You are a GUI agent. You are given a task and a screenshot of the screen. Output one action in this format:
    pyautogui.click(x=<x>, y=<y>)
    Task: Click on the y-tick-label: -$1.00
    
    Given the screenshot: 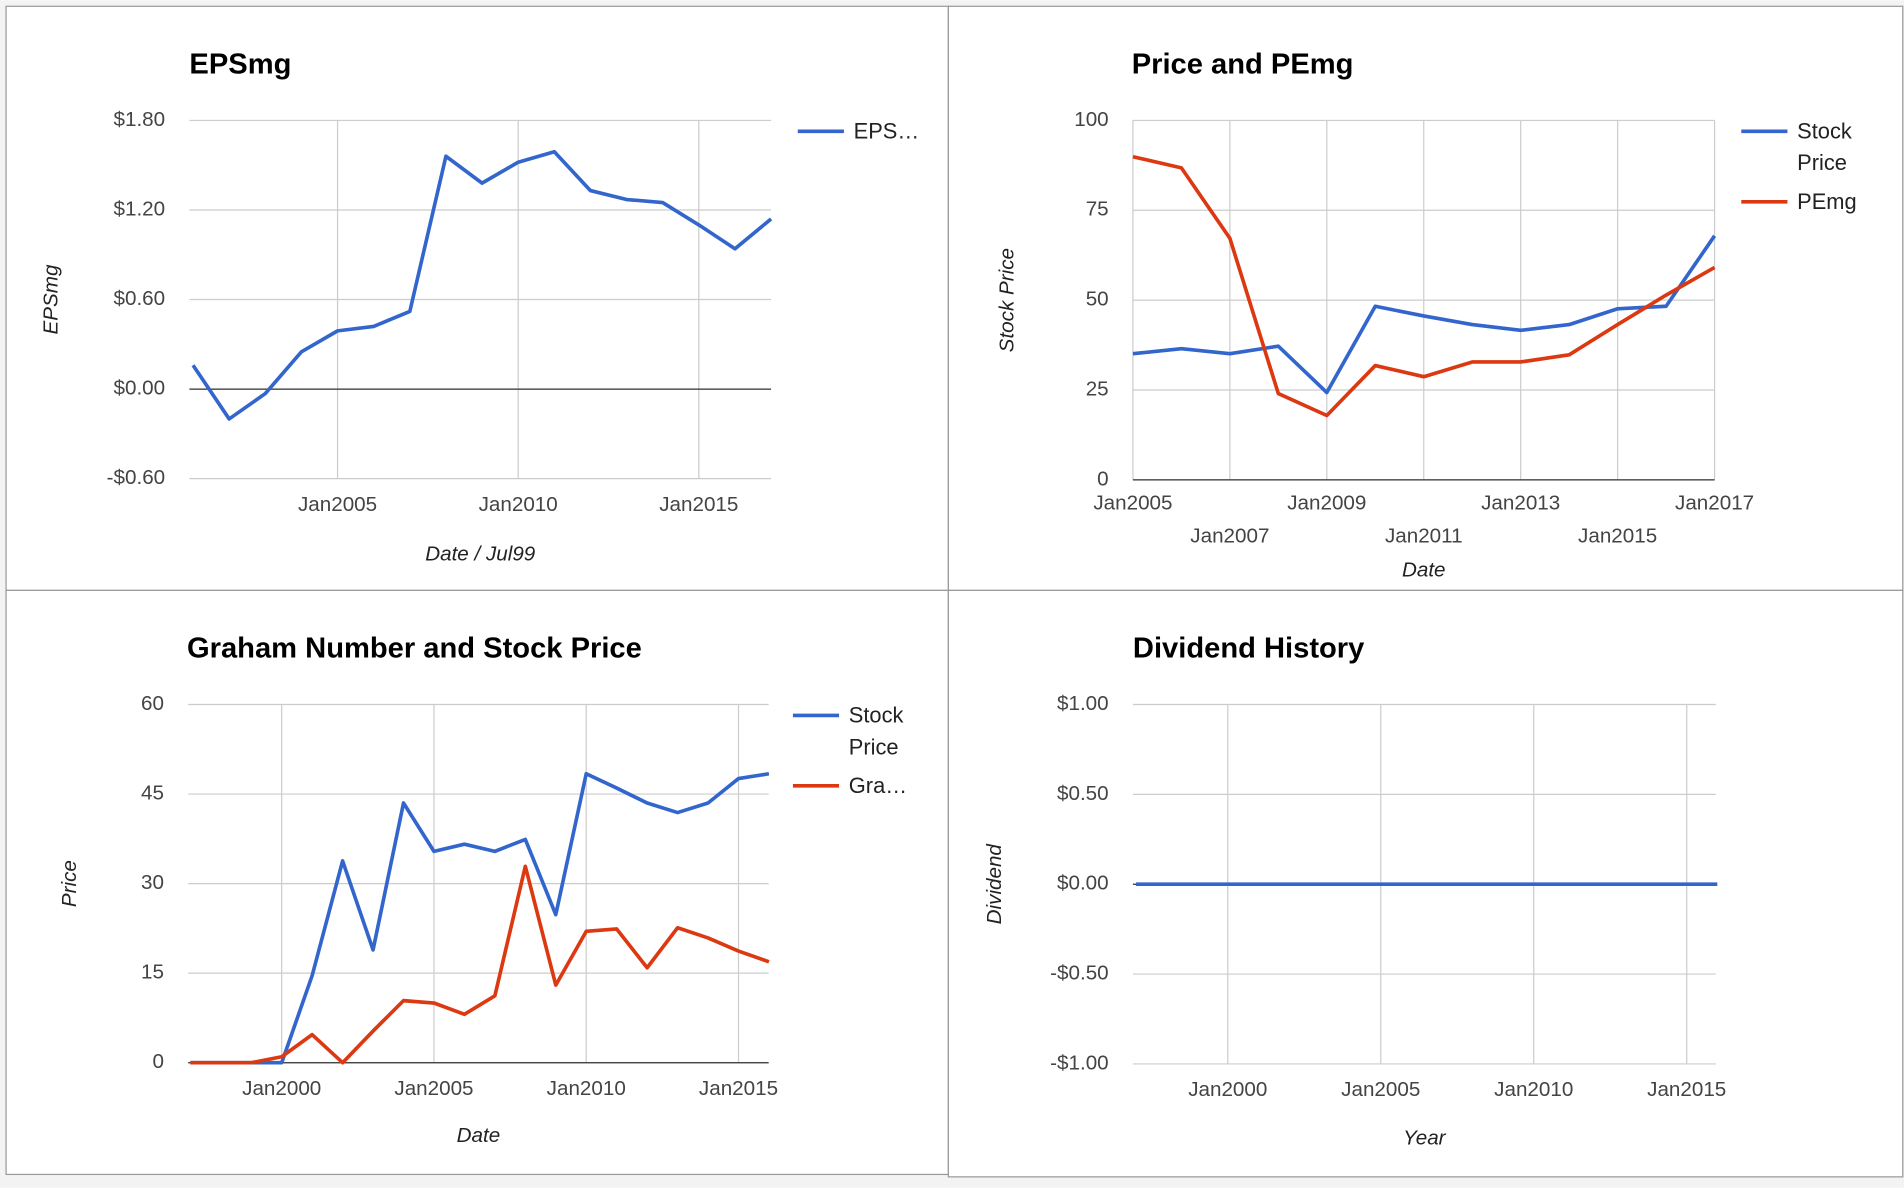 What is the action you would take?
    pyautogui.click(x=1079, y=1062)
    